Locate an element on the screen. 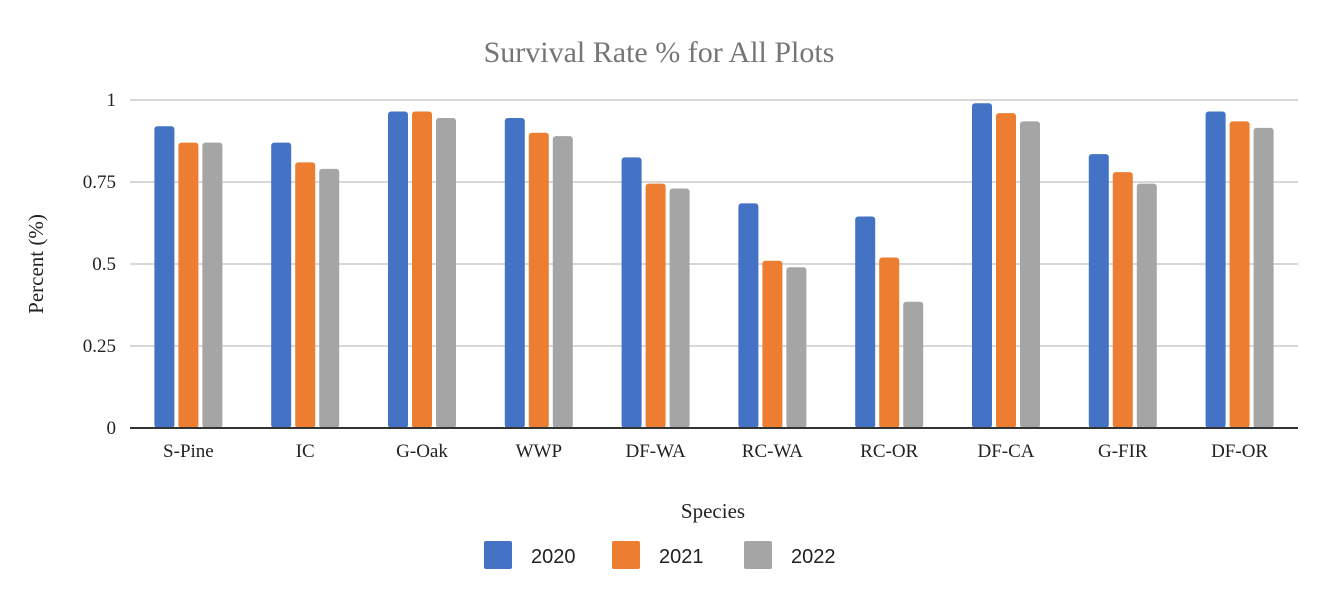  bar-2021-RC-OR is located at coordinates (889, 342).